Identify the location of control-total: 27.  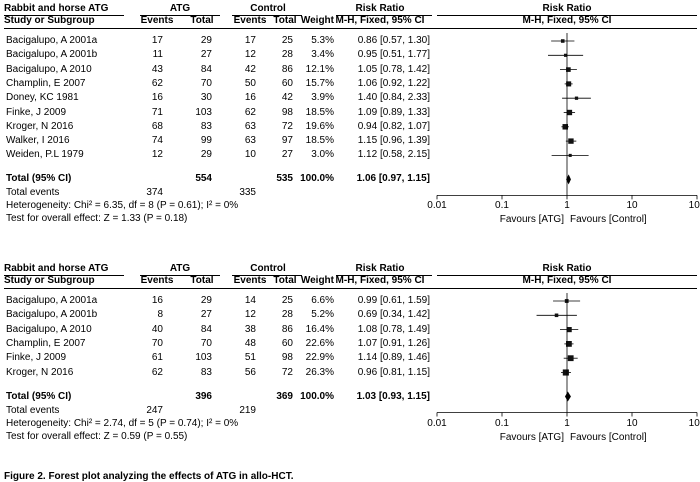
(287, 155).